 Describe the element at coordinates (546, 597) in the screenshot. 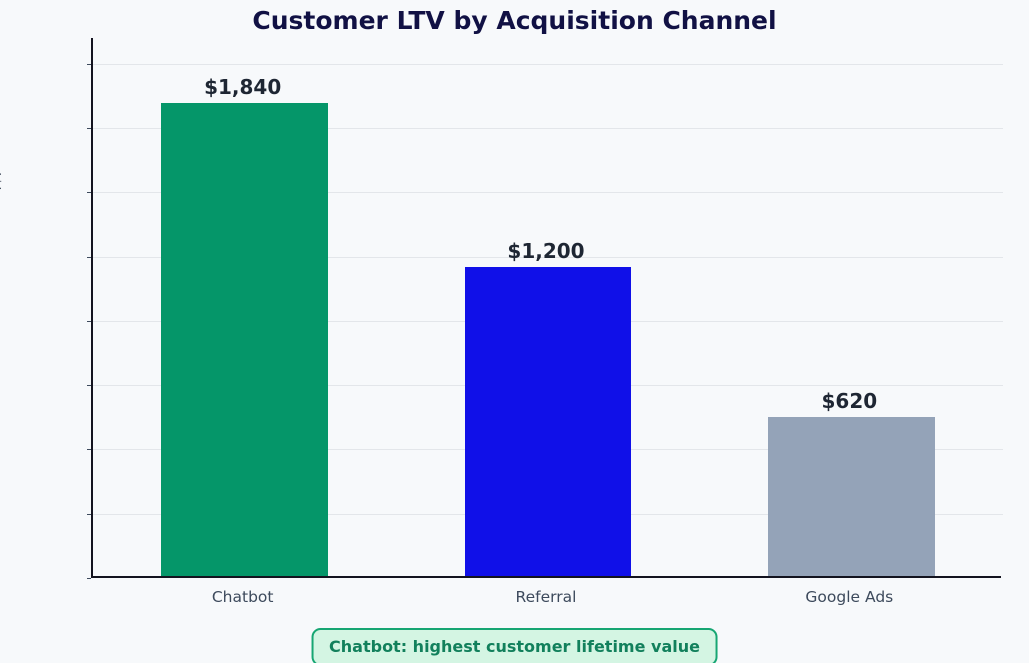

I see `x-tick-label: Referral` at that location.